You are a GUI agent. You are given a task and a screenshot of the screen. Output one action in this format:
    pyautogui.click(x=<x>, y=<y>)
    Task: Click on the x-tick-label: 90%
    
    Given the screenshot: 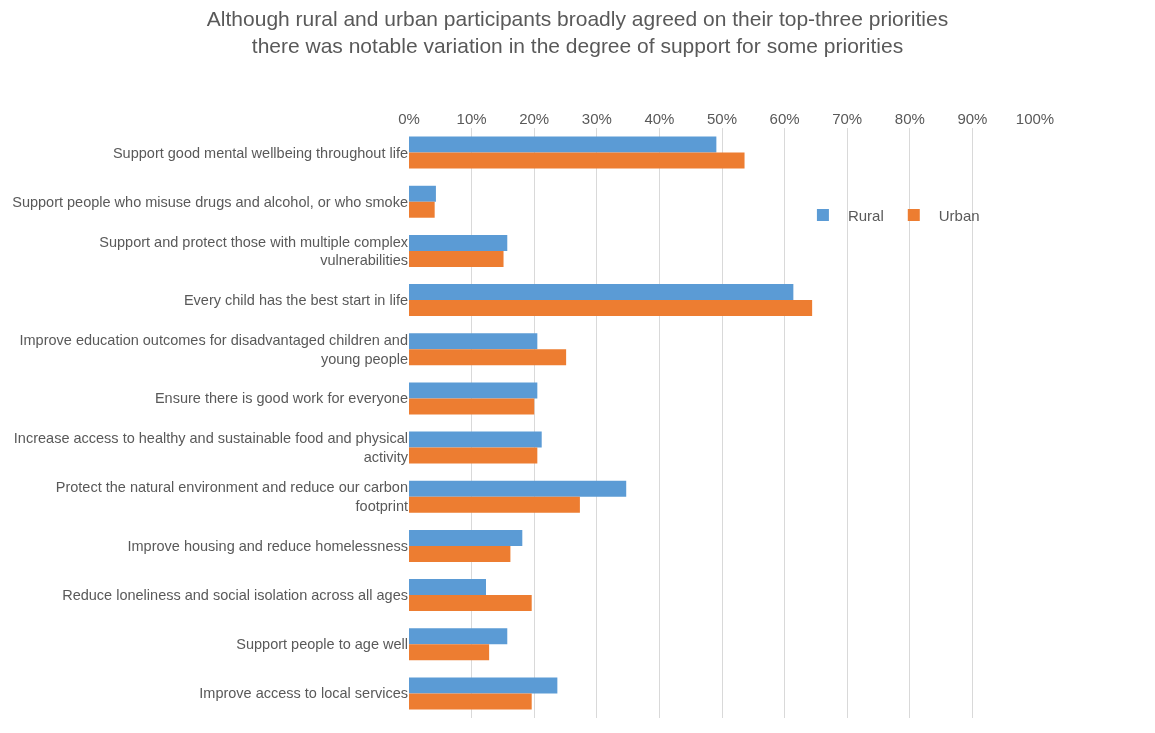 What is the action you would take?
    pyautogui.click(x=972, y=118)
    